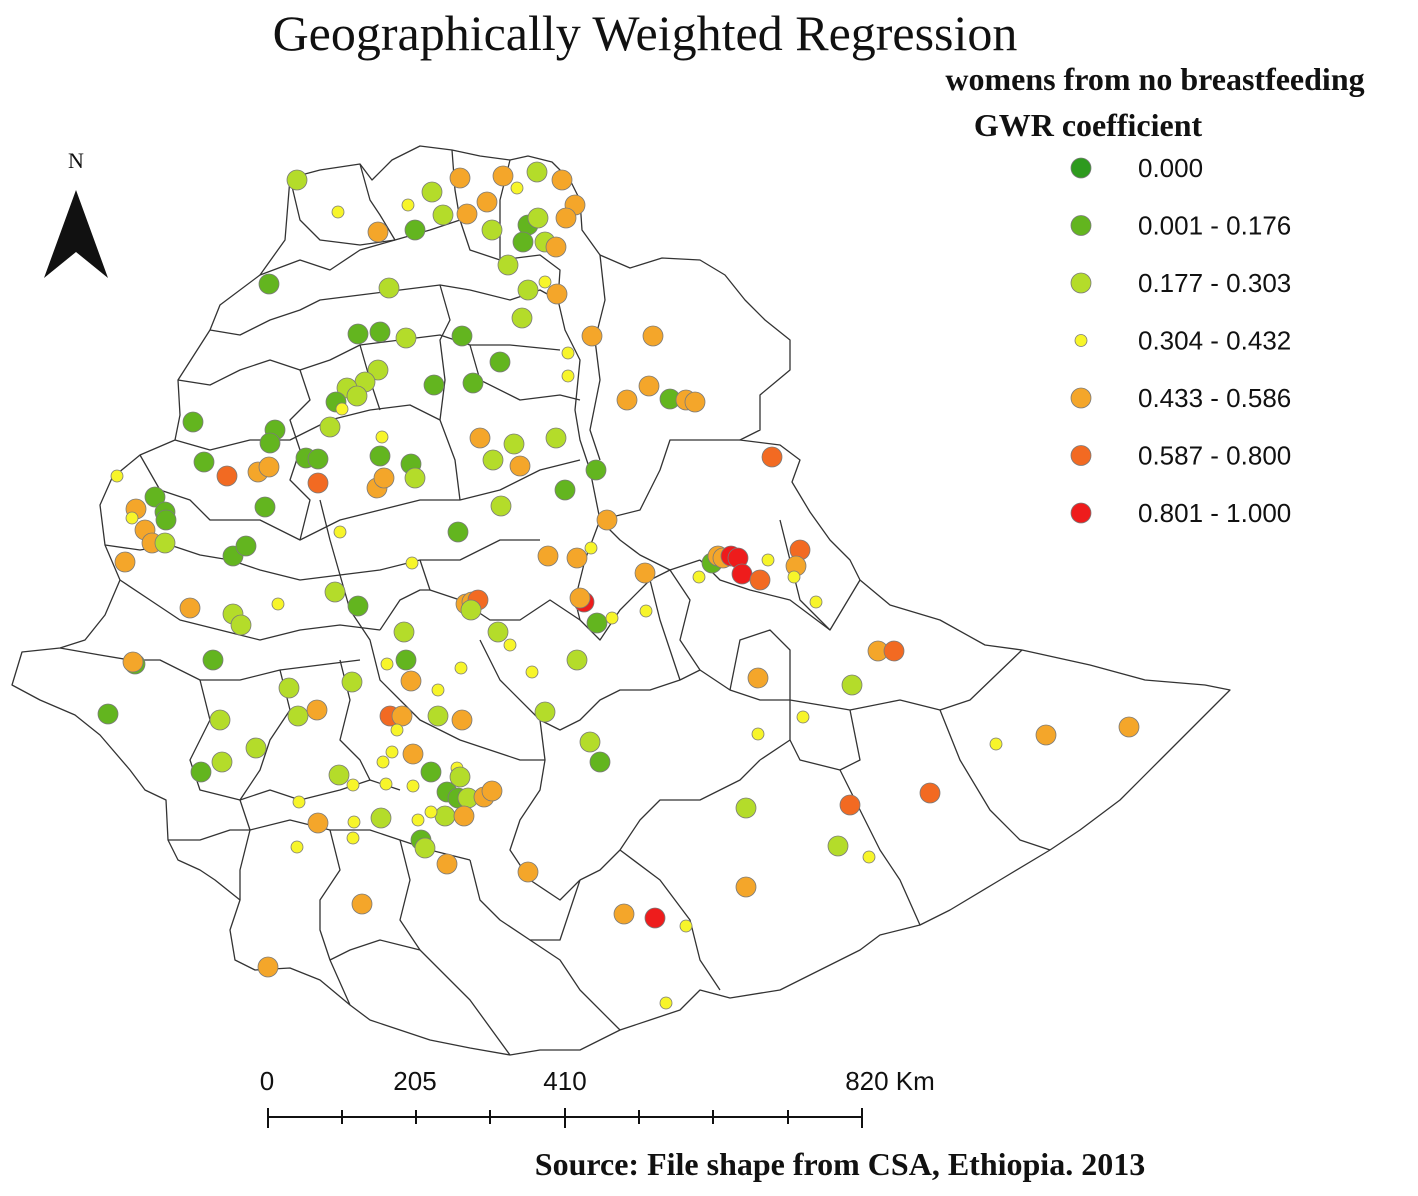  What do you see at coordinates (267, 1081) in the screenshot?
I see `scale-label-0: 0` at bounding box center [267, 1081].